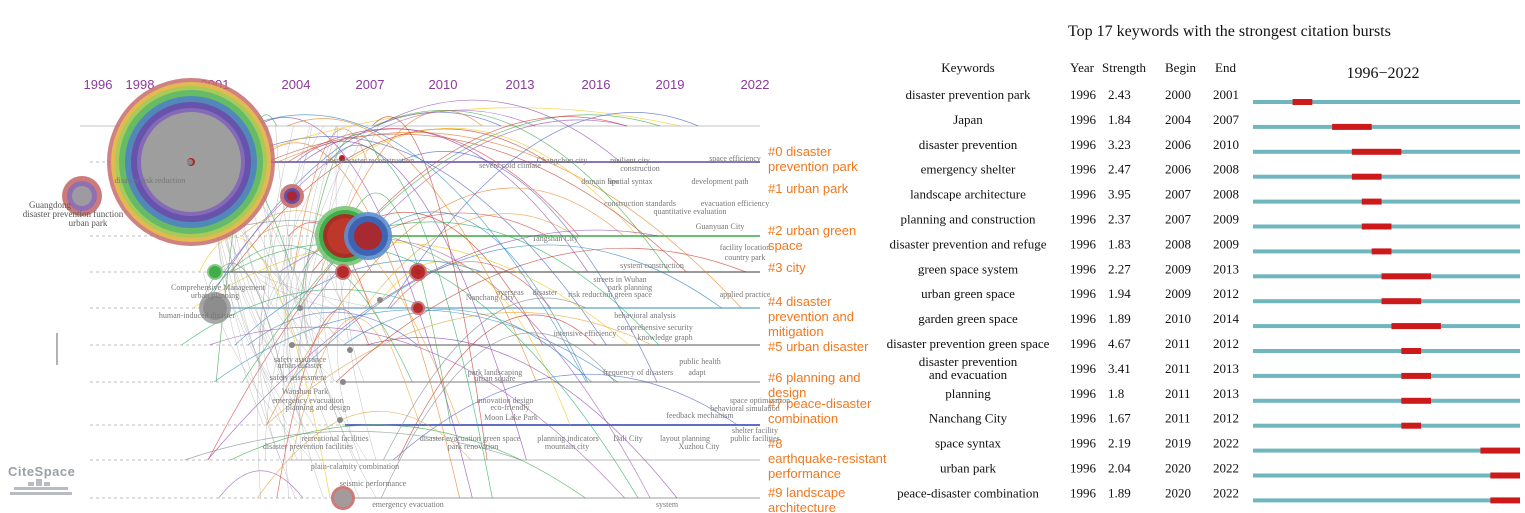 Image resolution: width=1525 pixels, height=513 pixels. I want to click on burst-keyword: emergency shelter, so click(968, 169).